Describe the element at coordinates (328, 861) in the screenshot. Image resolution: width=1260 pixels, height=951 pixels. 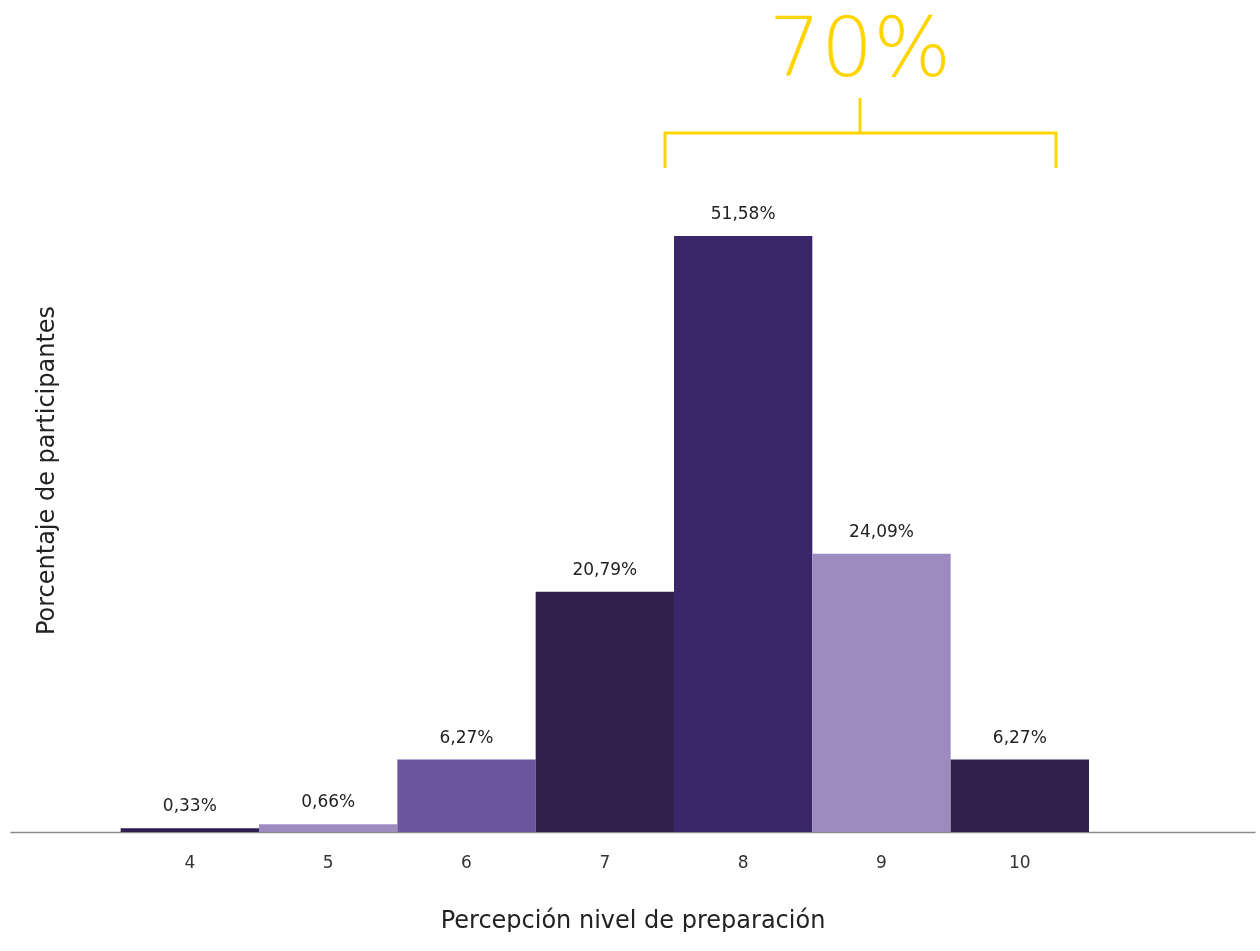
I see `x-tick-label: 5` at that location.